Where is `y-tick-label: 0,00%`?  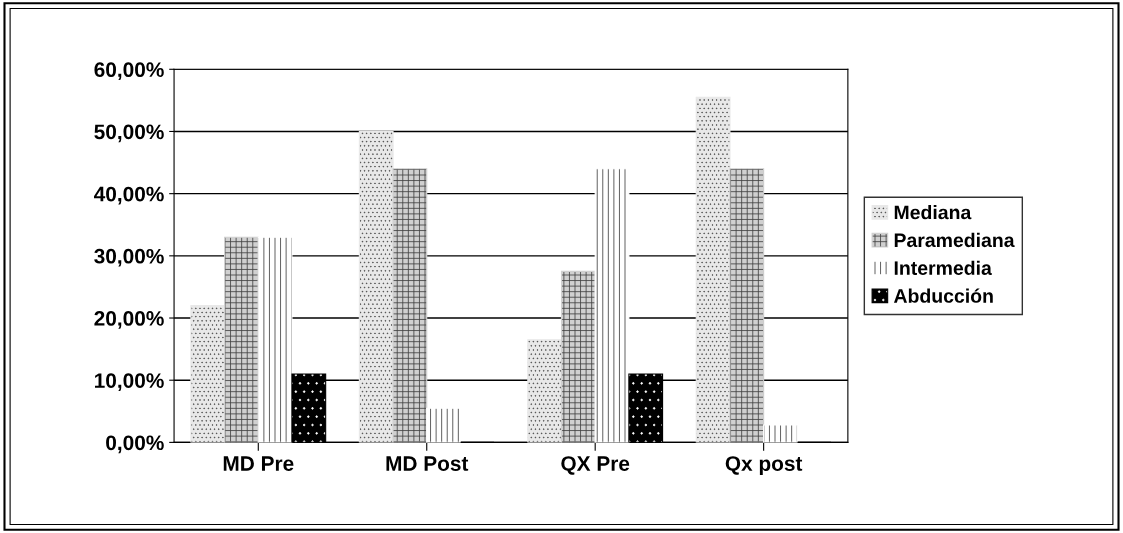
y-tick-label: 0,00% is located at coordinates (135, 444).